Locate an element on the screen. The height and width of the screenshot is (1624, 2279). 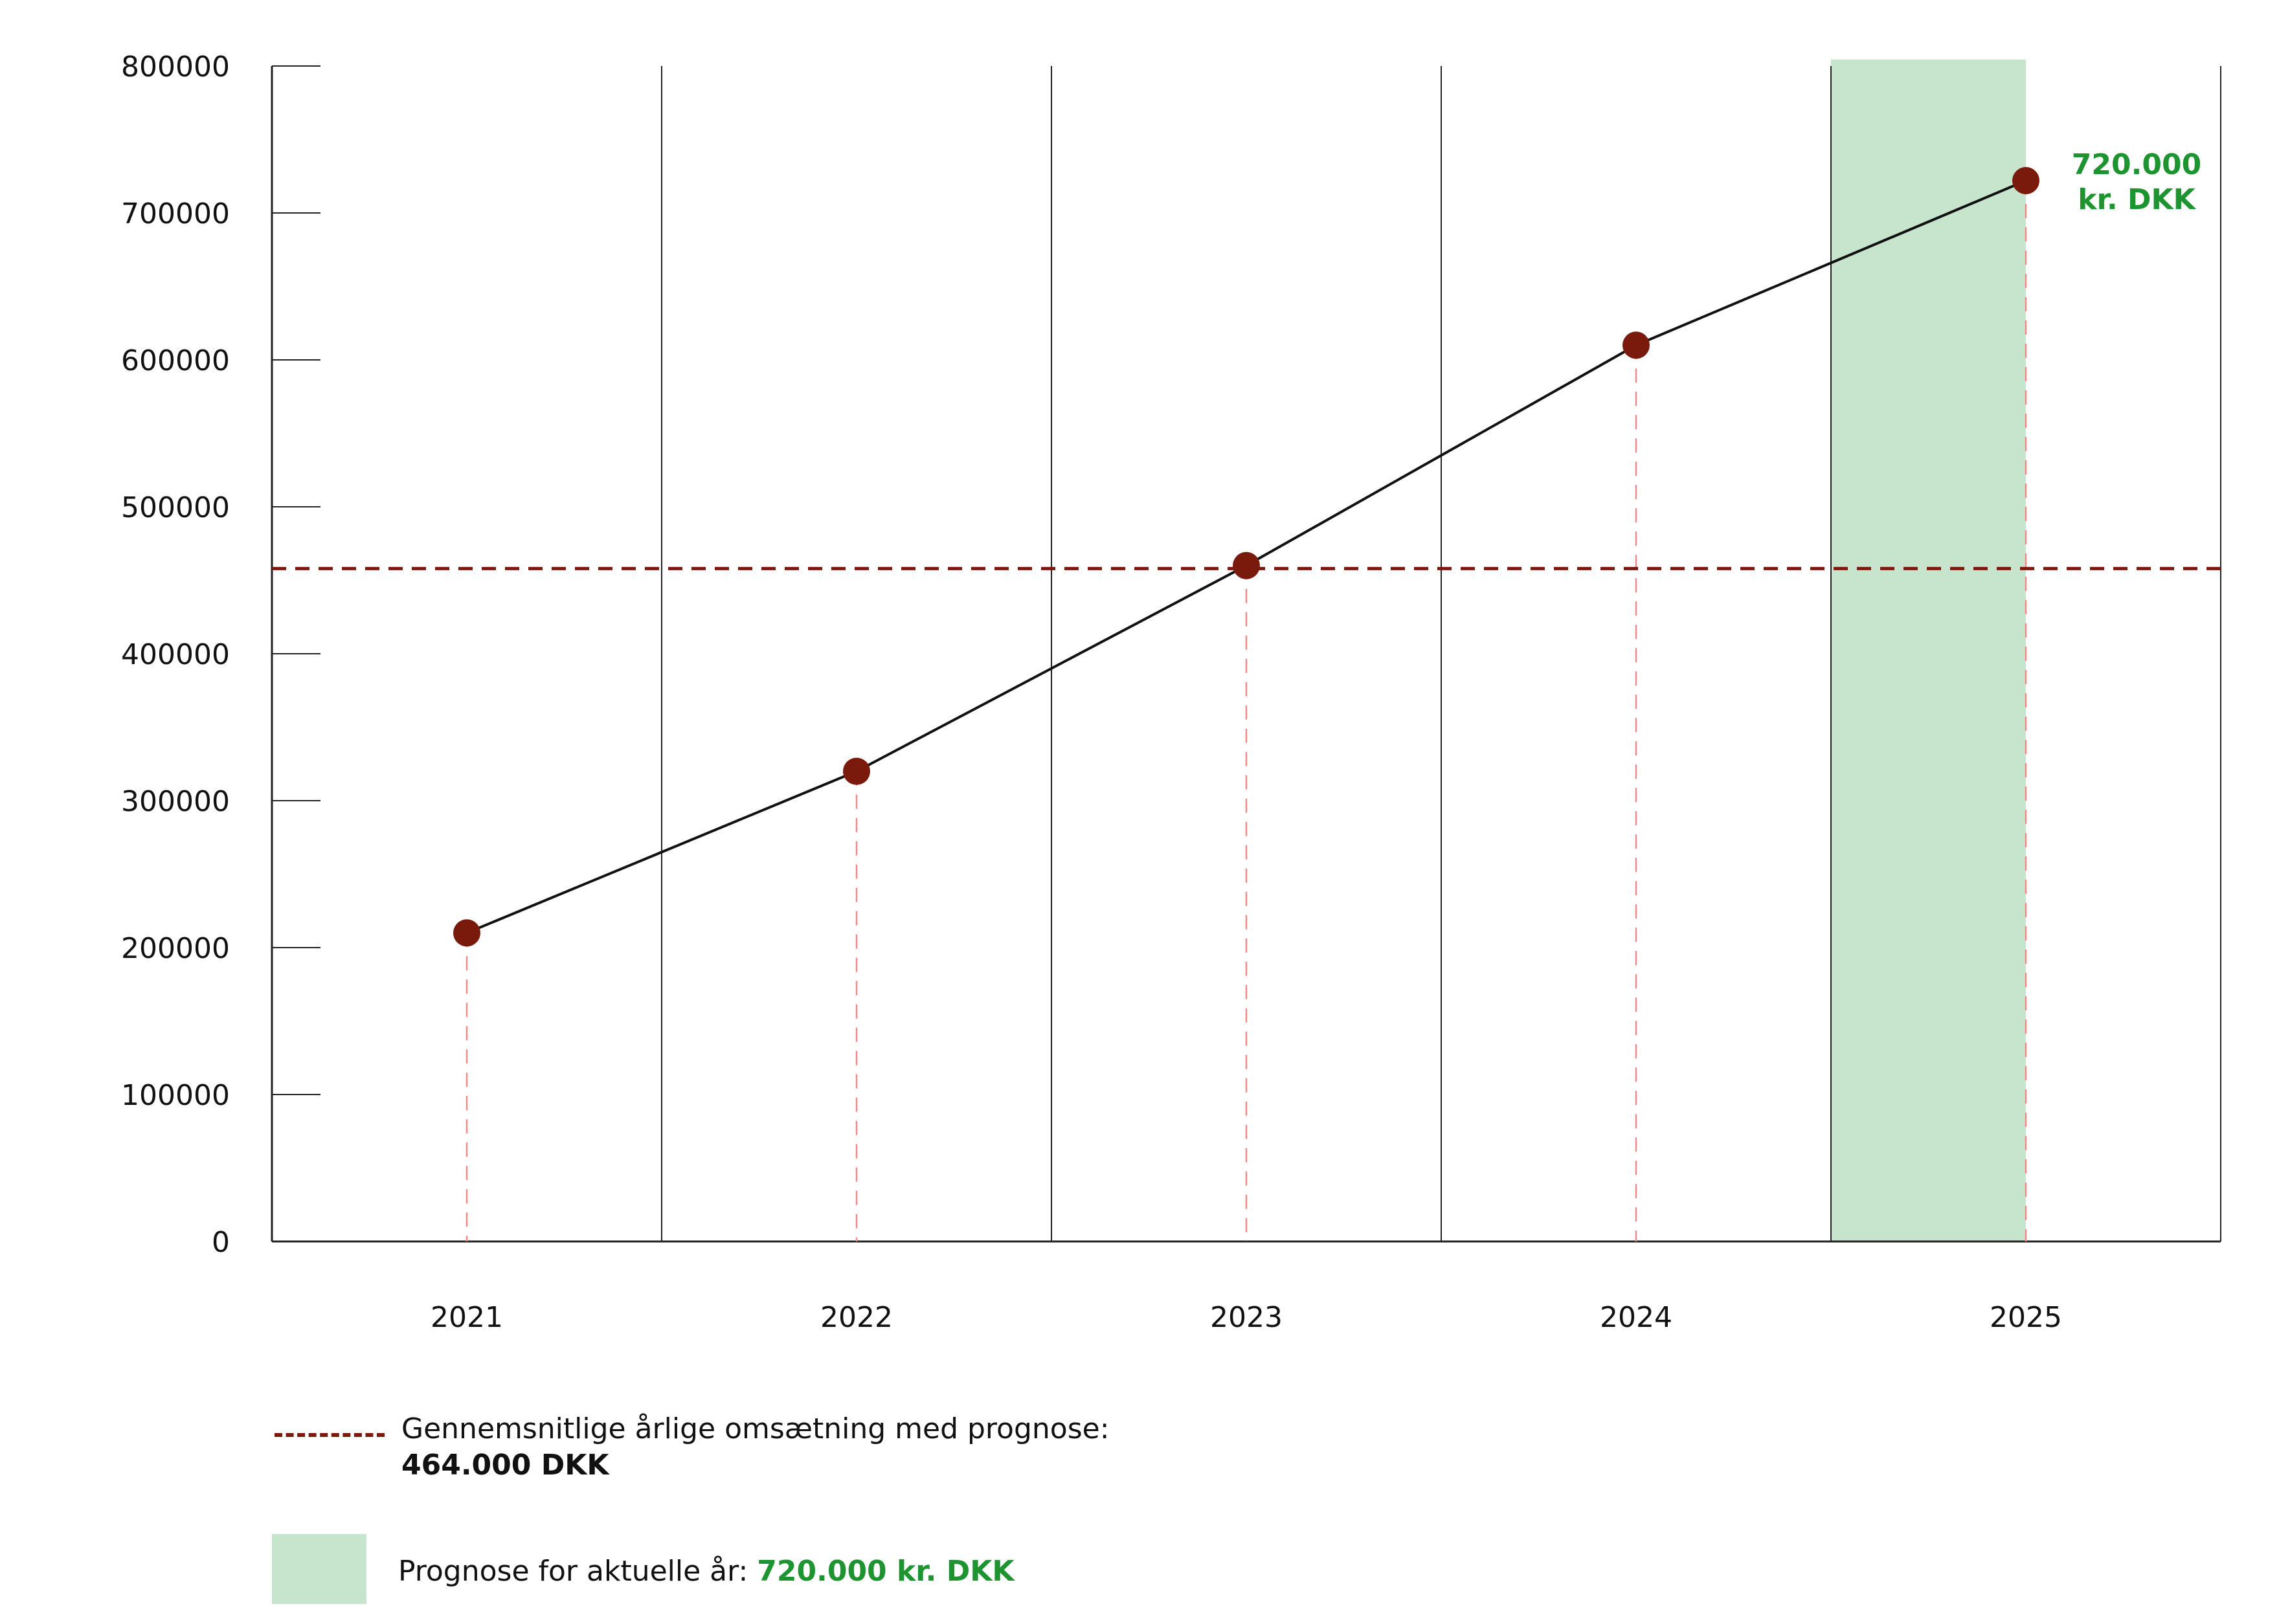
x-tick-label: 2022 is located at coordinates (856, 1317).